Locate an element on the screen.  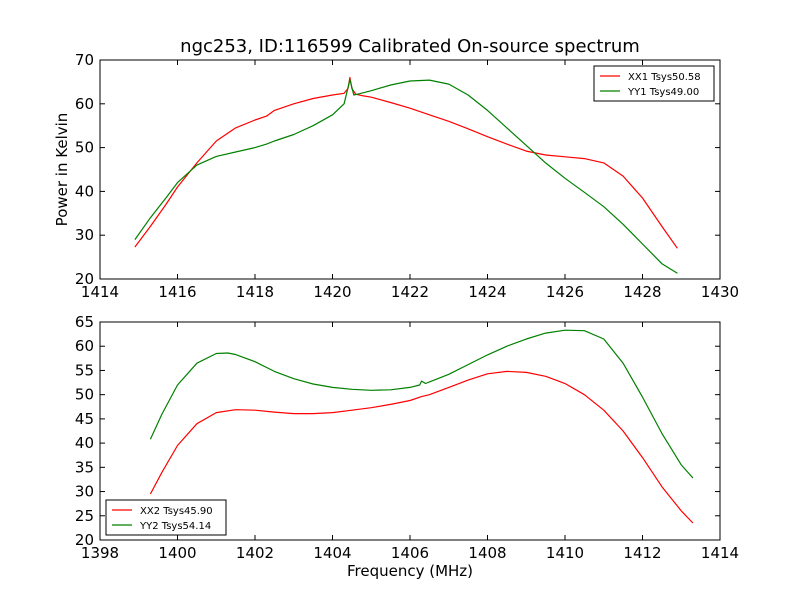
x-tick-label: 1416 is located at coordinates (177, 292).